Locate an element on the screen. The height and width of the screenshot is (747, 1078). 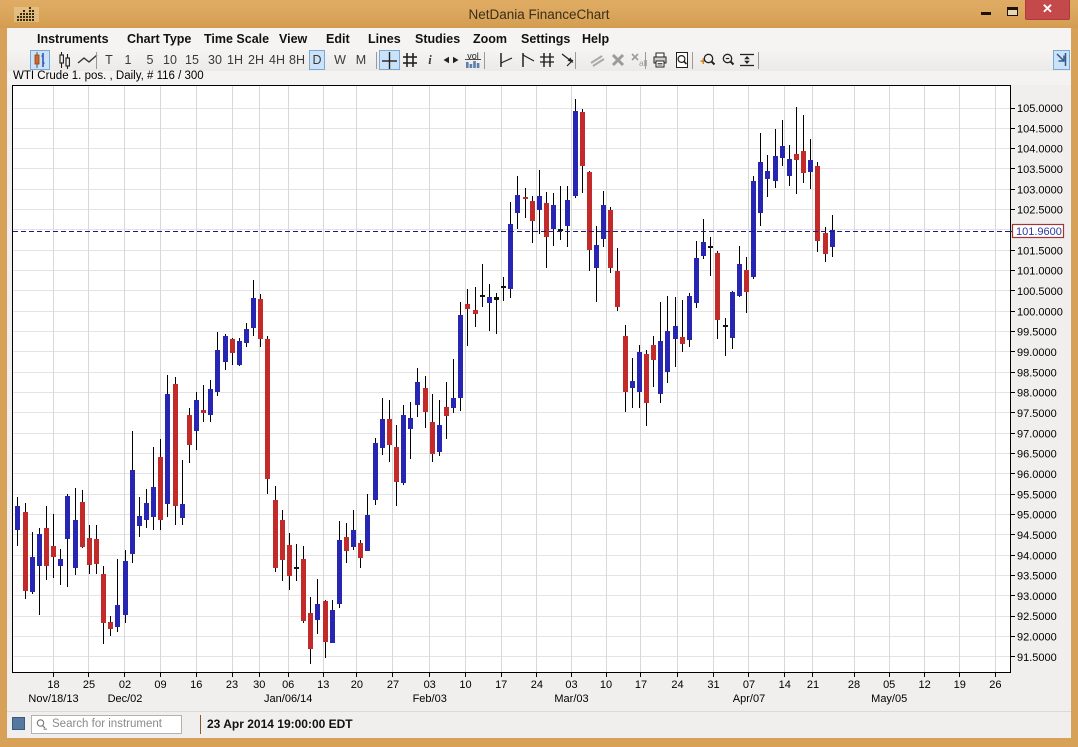
svg-text: 94.0000 is located at coordinates (1037, 556).